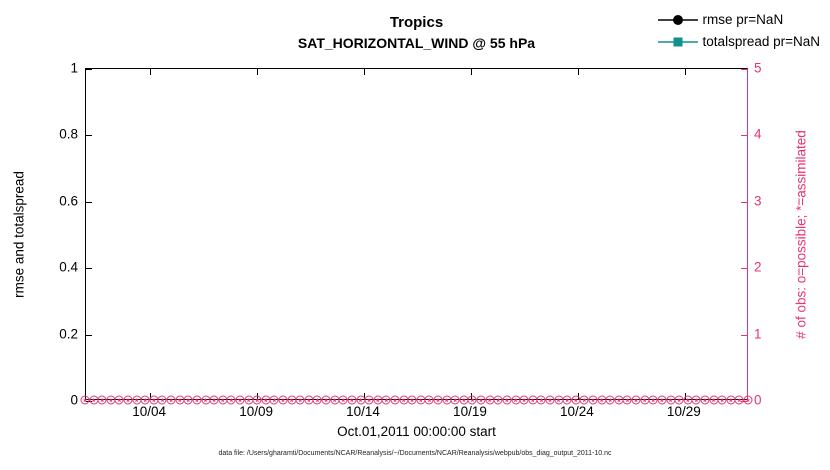  What do you see at coordinates (576, 411) in the screenshot?
I see `x-tick-label: 10/24` at bounding box center [576, 411].